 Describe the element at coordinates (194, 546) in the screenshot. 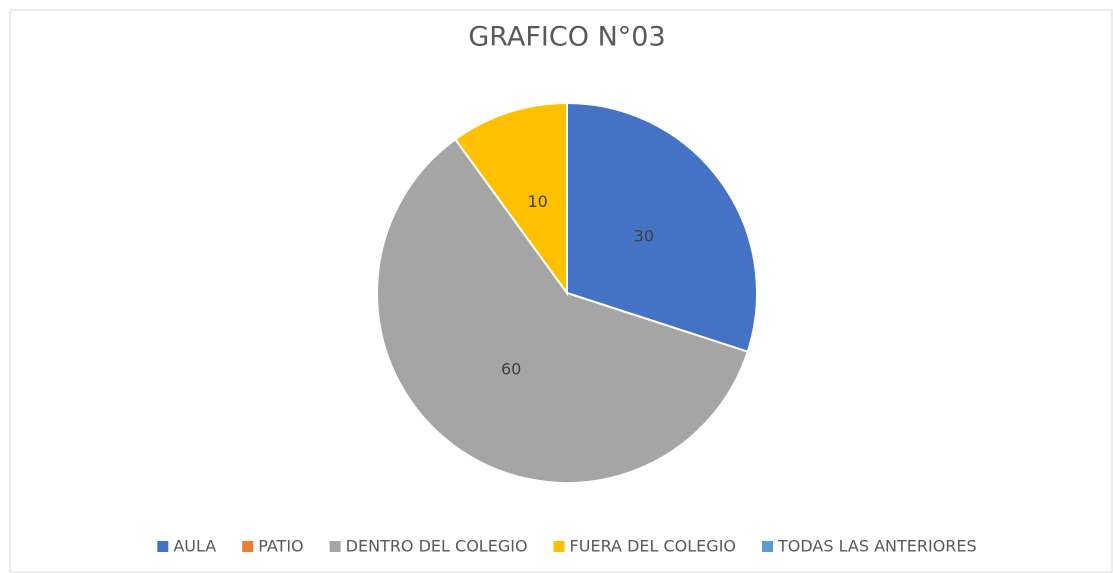

I see `legend-label: AULA` at that location.